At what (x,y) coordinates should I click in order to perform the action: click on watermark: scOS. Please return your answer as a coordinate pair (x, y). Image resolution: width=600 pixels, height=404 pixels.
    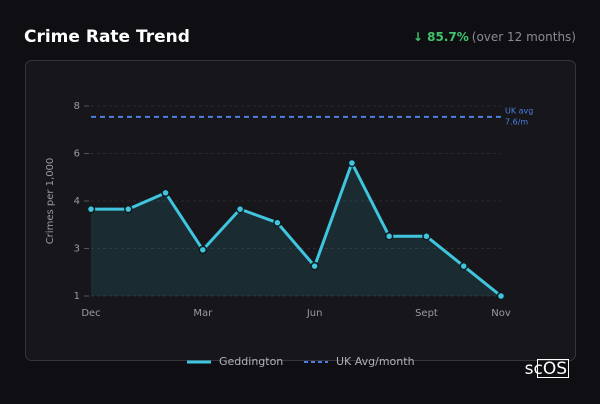
    Looking at the image, I should click on (546, 369).